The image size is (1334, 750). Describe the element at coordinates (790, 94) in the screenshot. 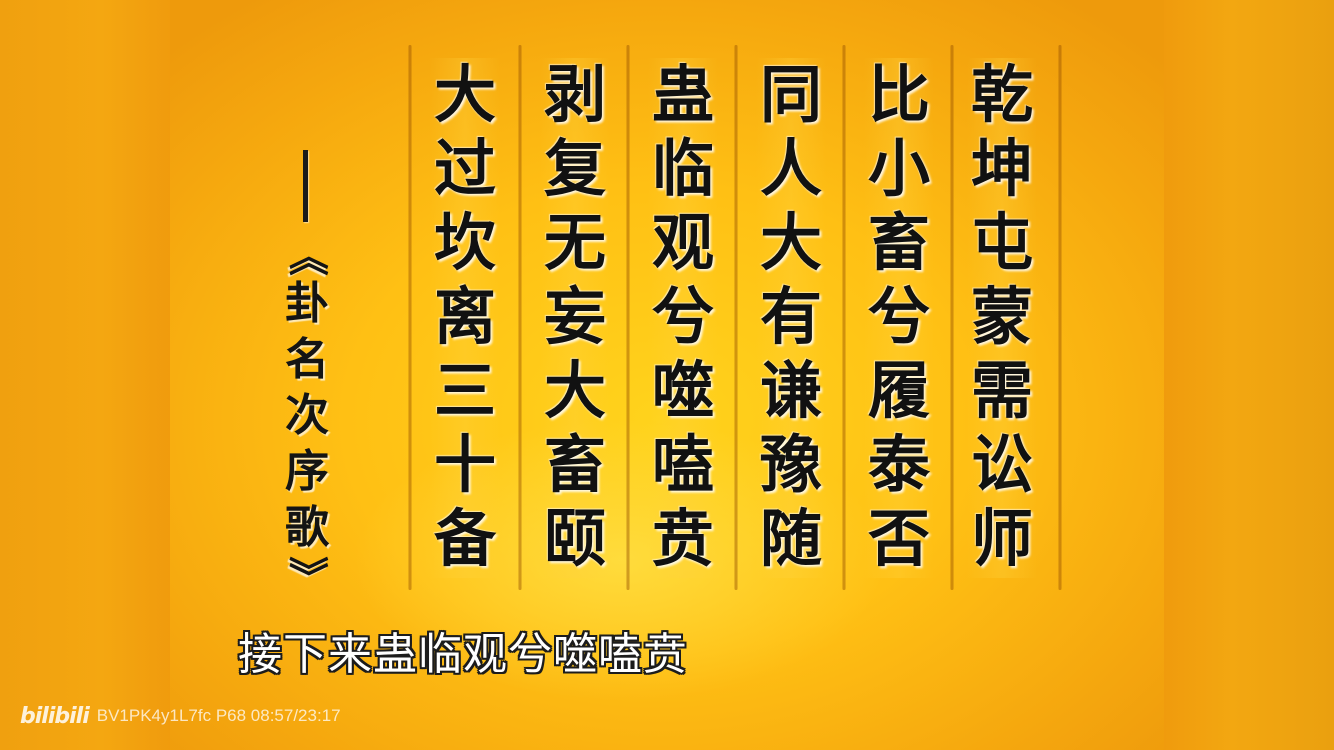

I see `verse-char: 同` at that location.